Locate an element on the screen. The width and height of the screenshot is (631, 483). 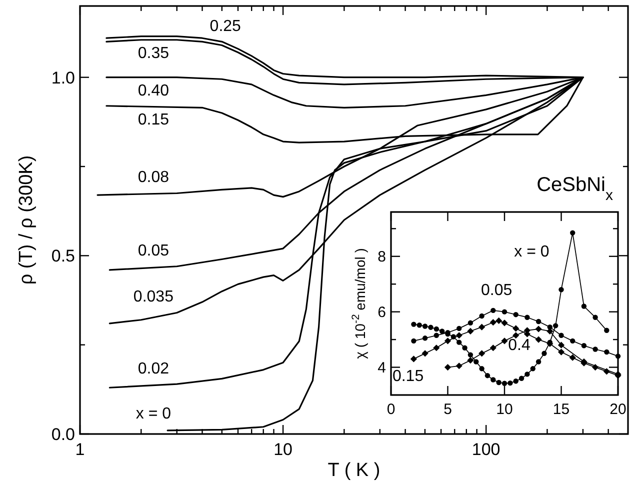
x-tick-label: 0 is located at coordinates (391, 409).